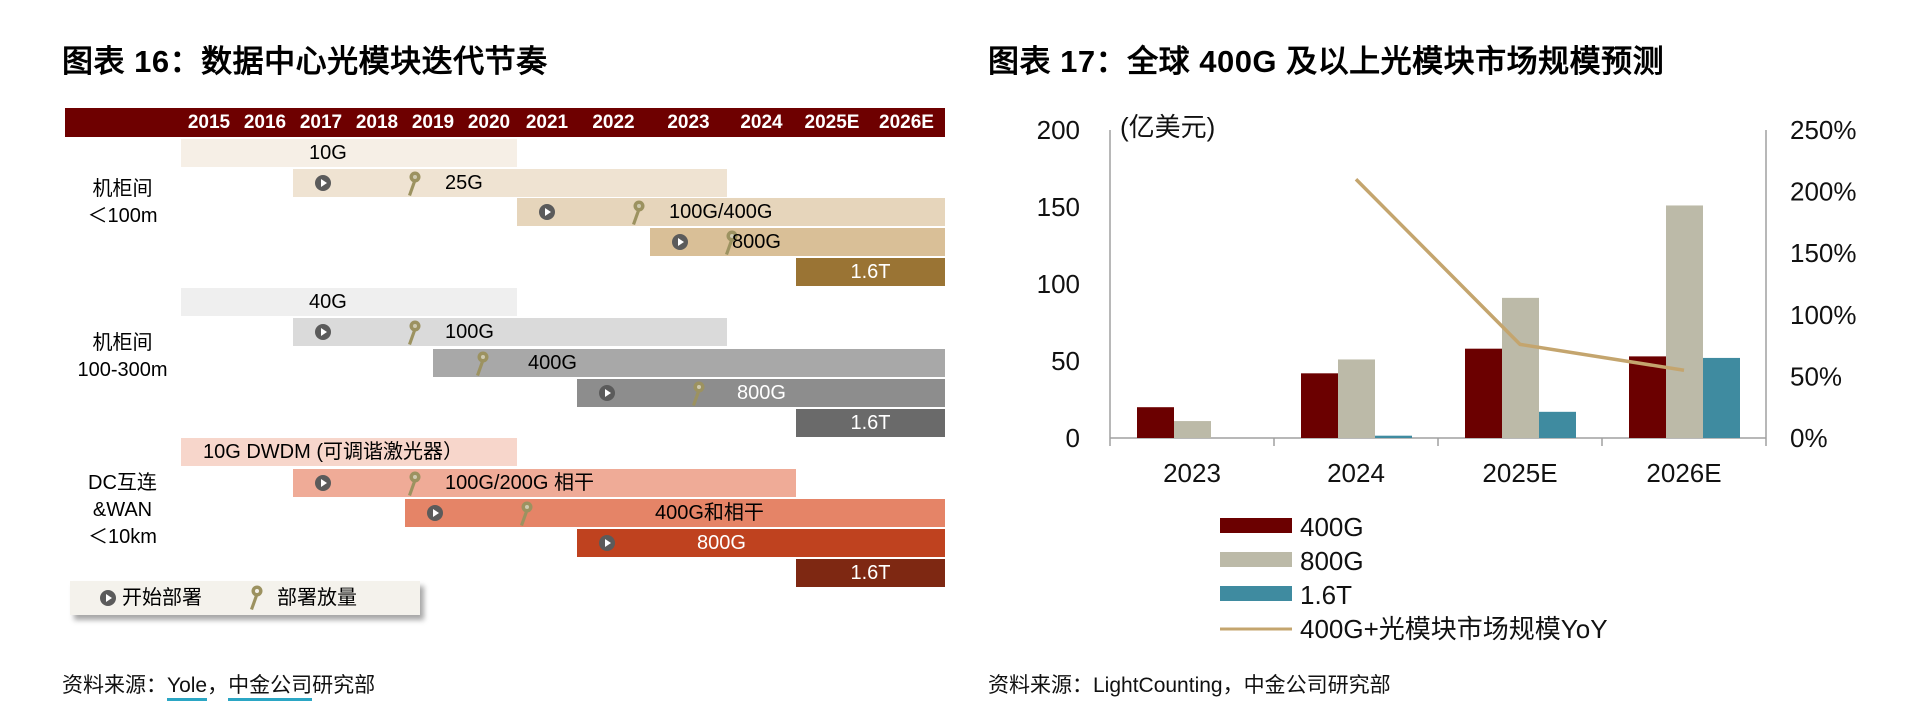 Image resolution: width=1920 pixels, height=715 pixels. Describe the element at coordinates (1058, 284) in the screenshot. I see `y-left-tick-label: 100` at that location.